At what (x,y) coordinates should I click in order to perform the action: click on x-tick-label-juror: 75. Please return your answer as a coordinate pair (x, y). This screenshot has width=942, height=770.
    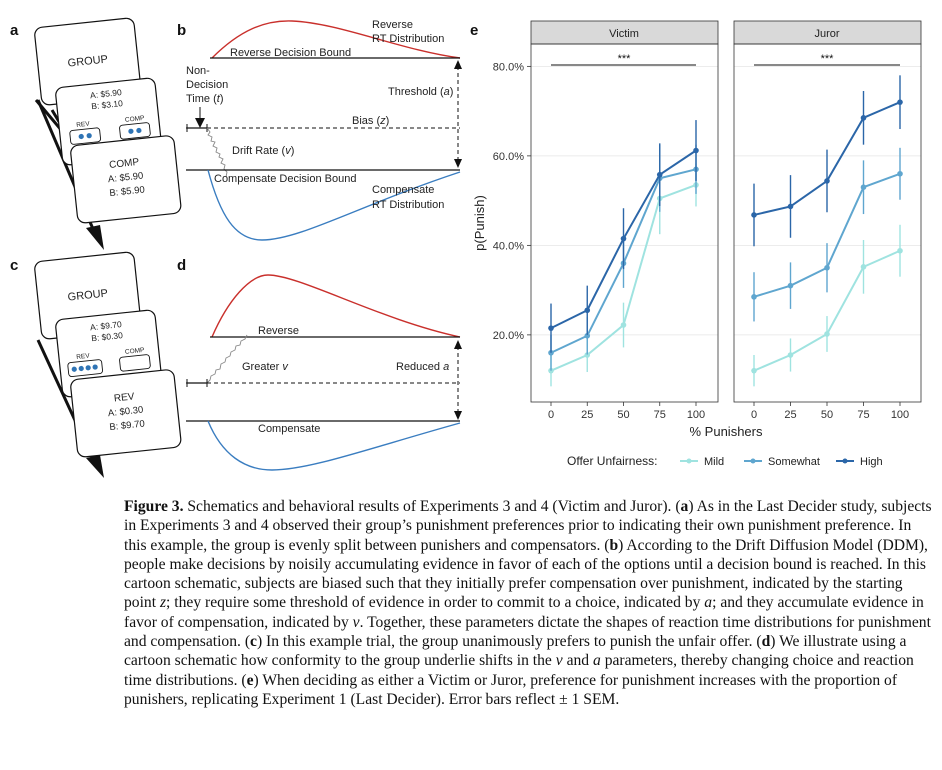
    Looking at the image, I should click on (863, 415).